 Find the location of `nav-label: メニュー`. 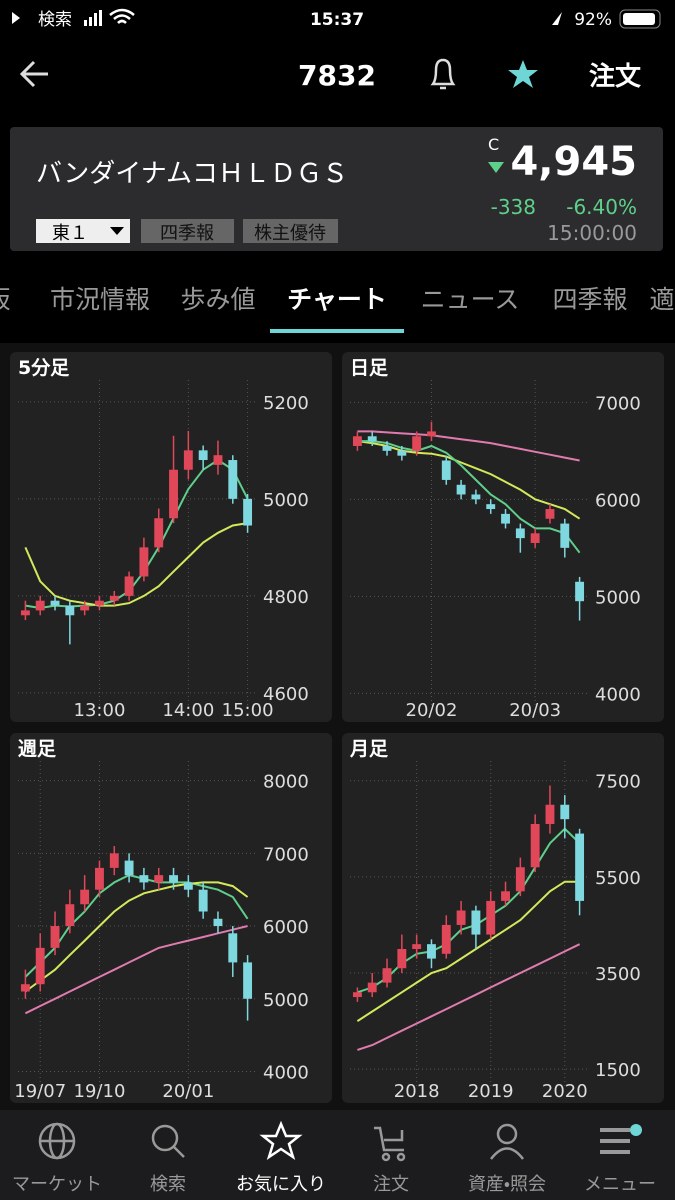

nav-label: メニュー is located at coordinates (620, 1184).